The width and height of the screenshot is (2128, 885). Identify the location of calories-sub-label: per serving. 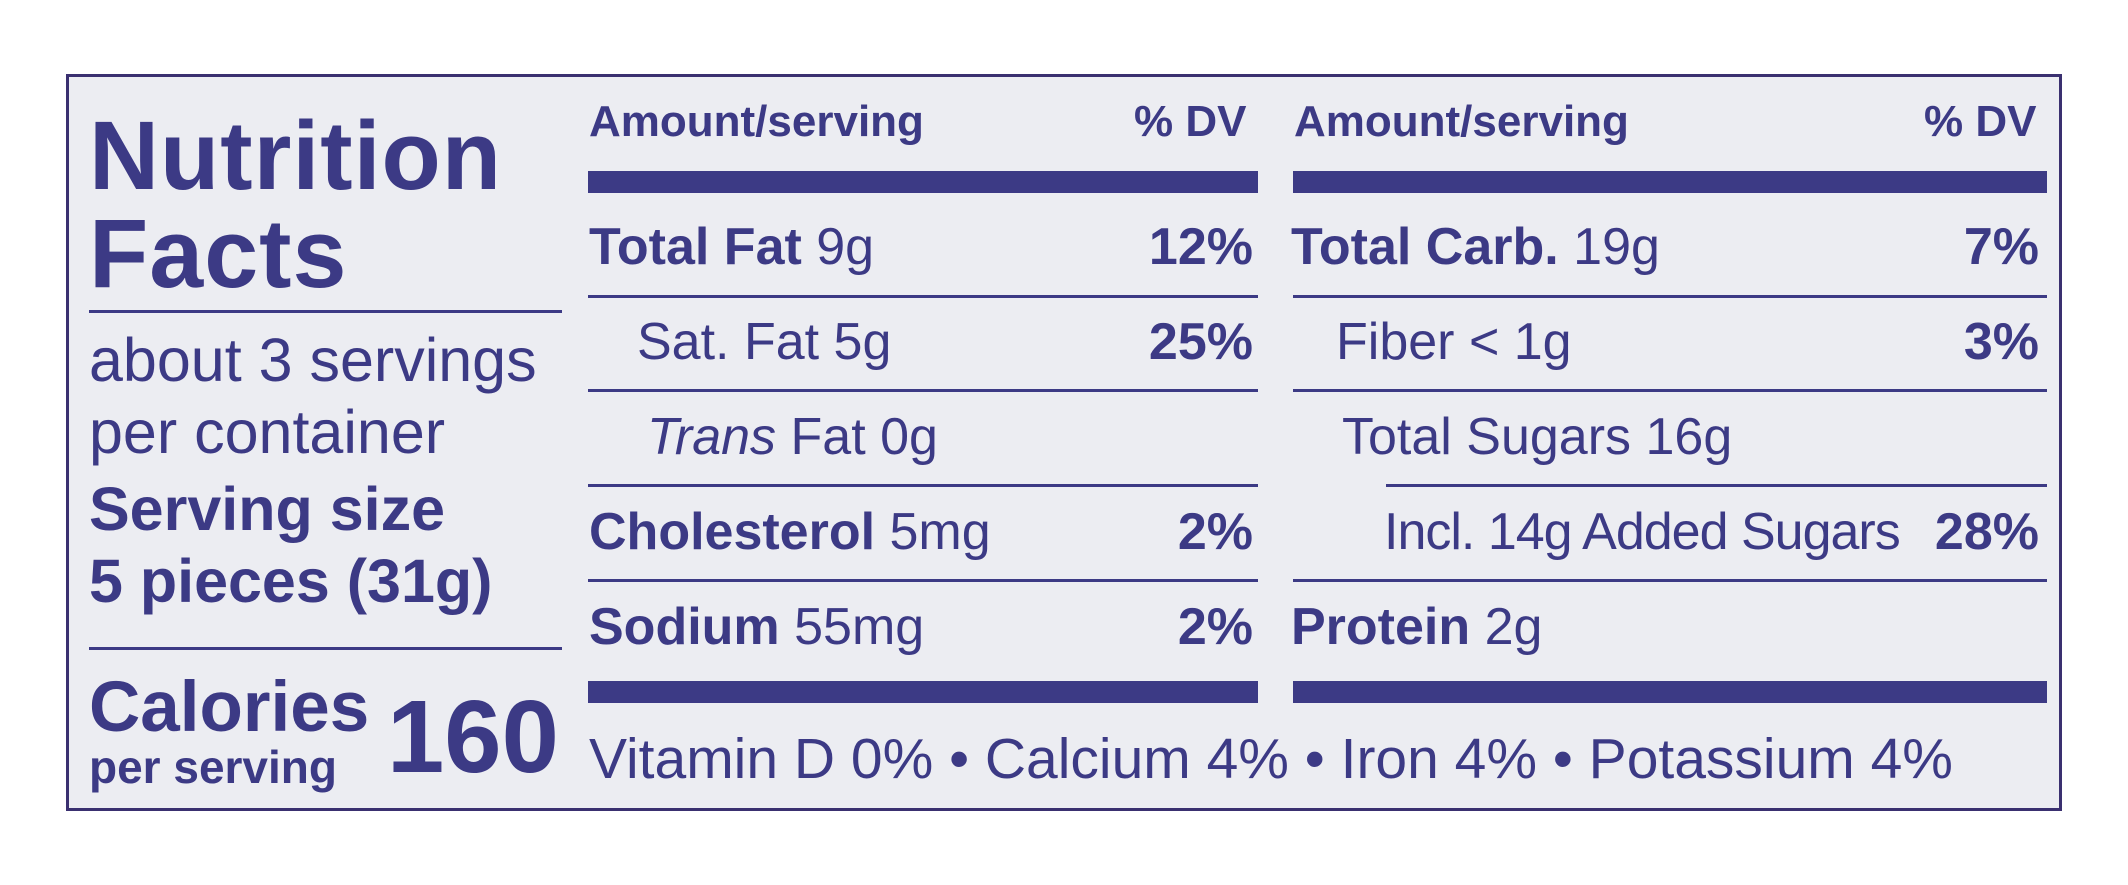
(213, 767).